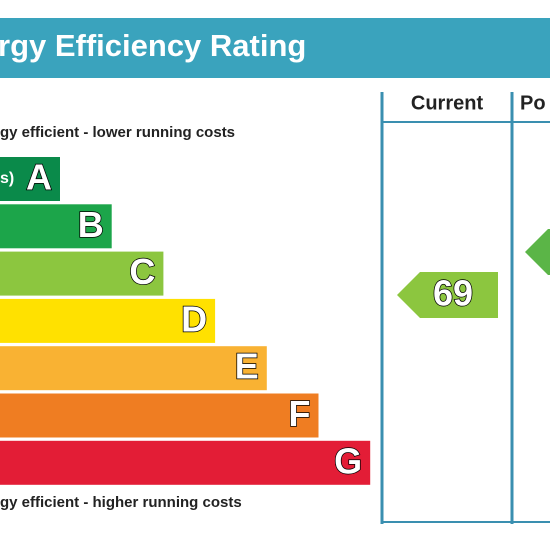  I want to click on band-letter: C, so click(142, 271).